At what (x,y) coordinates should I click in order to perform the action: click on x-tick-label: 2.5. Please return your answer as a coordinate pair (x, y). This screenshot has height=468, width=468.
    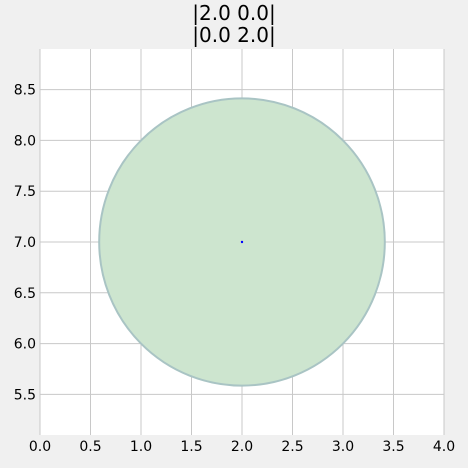
    Looking at the image, I should click on (292, 447).